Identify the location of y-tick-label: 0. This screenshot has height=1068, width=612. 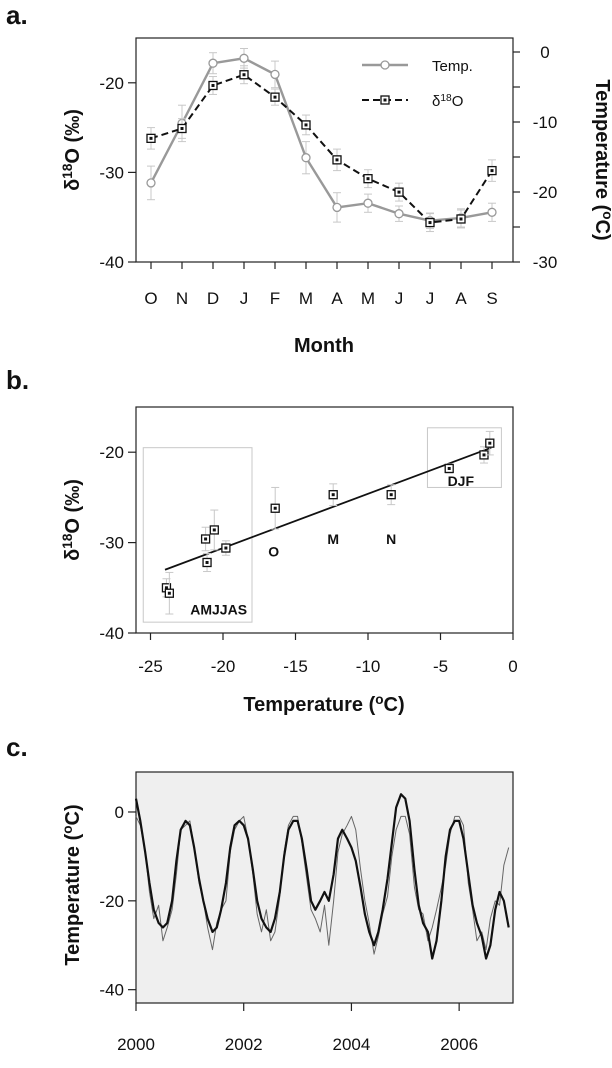
(119, 812).